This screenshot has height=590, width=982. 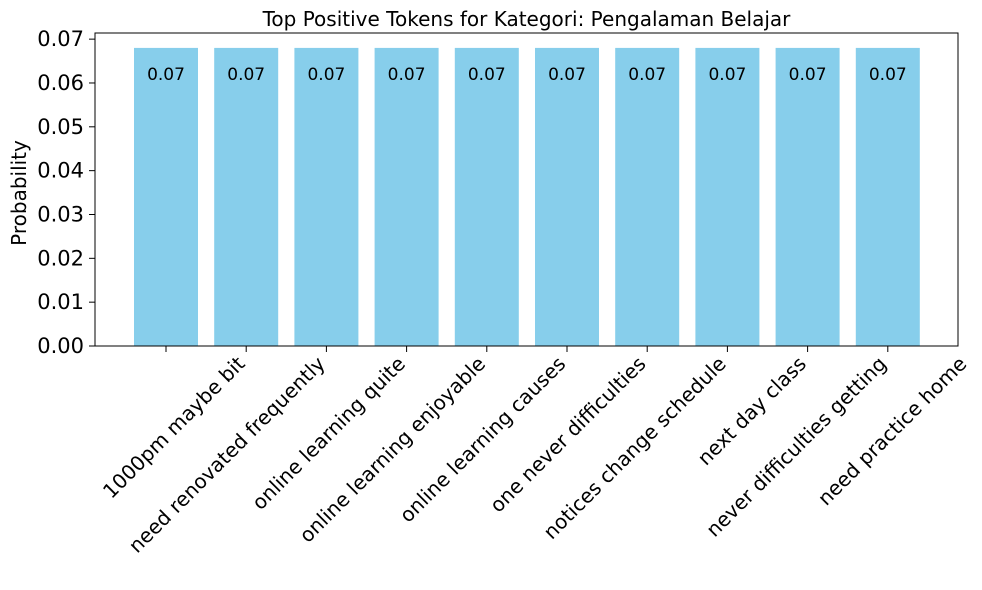 What do you see at coordinates (60, 346) in the screenshot?
I see `y-tick-label: 0.00` at bounding box center [60, 346].